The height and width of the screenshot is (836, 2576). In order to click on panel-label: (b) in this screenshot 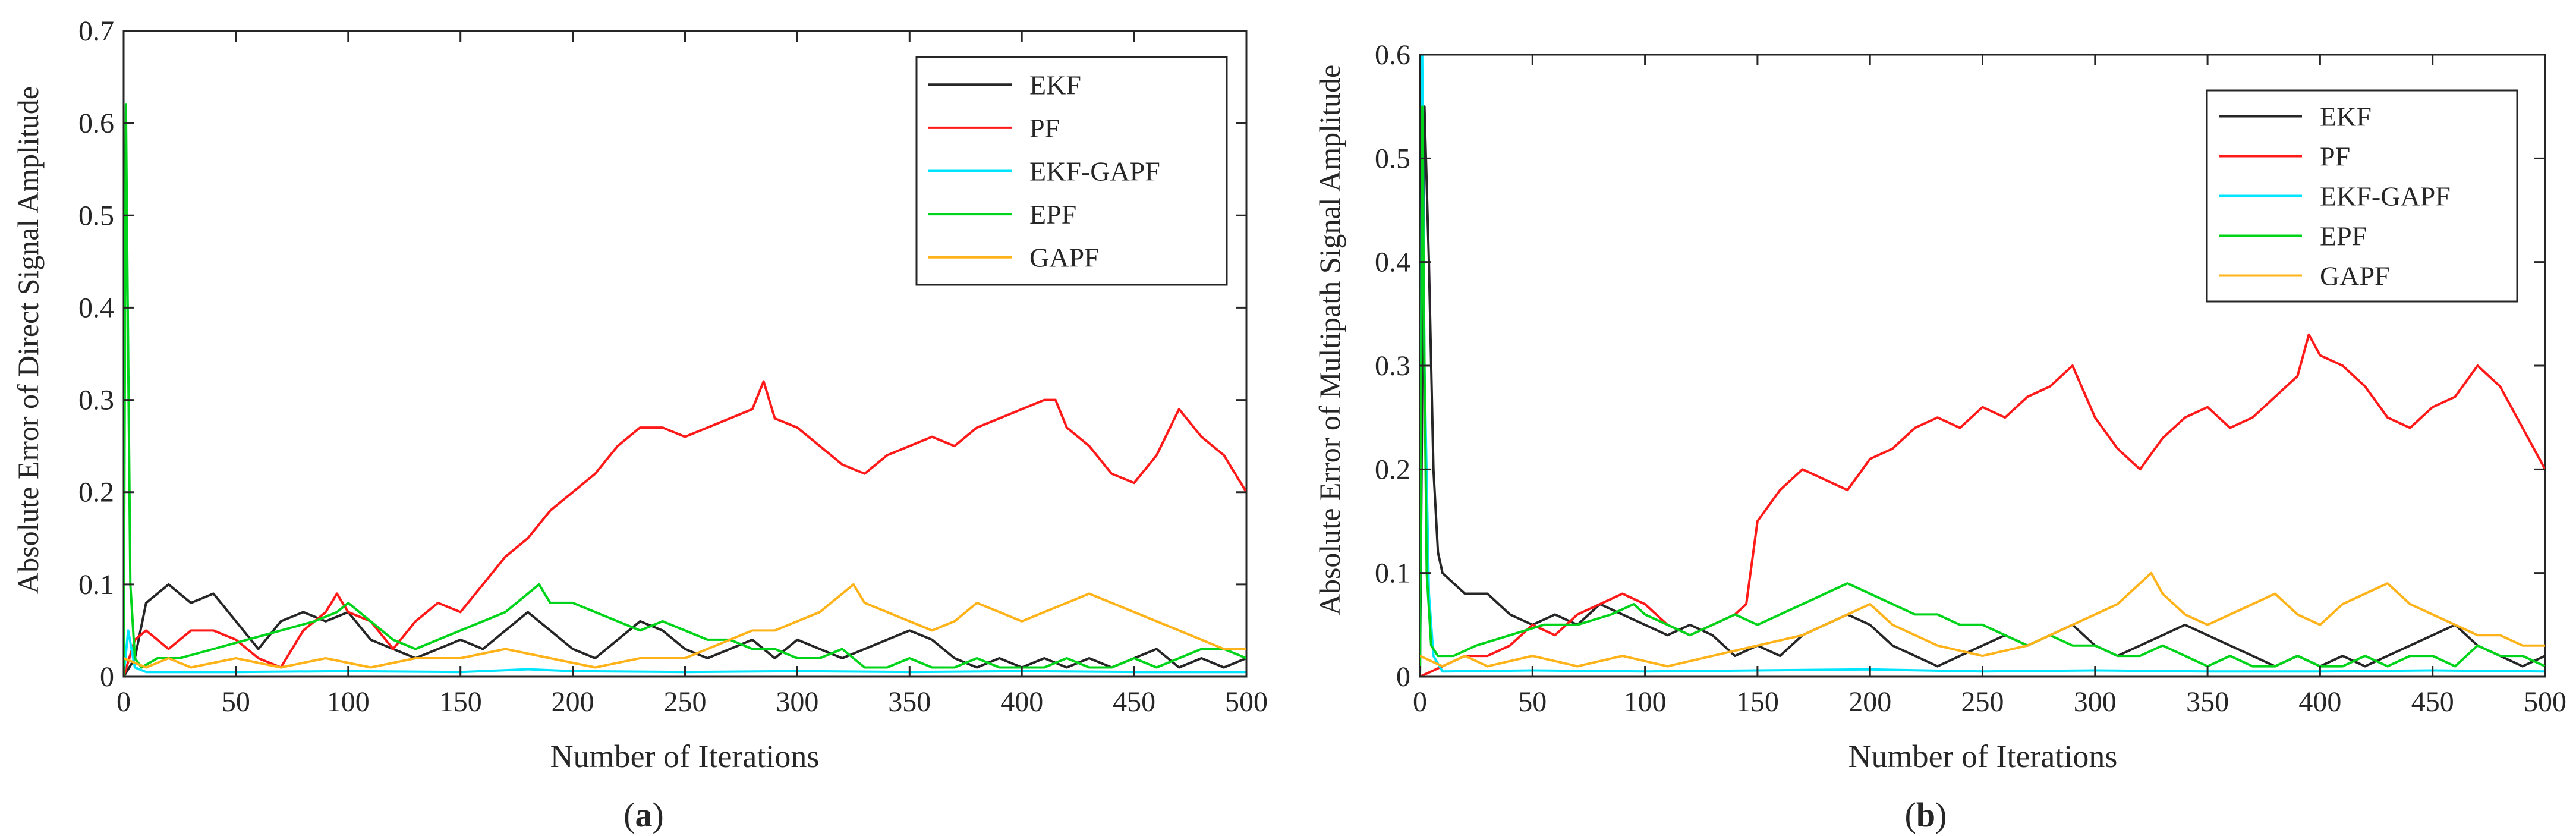, I will do `click(1926, 815)`.